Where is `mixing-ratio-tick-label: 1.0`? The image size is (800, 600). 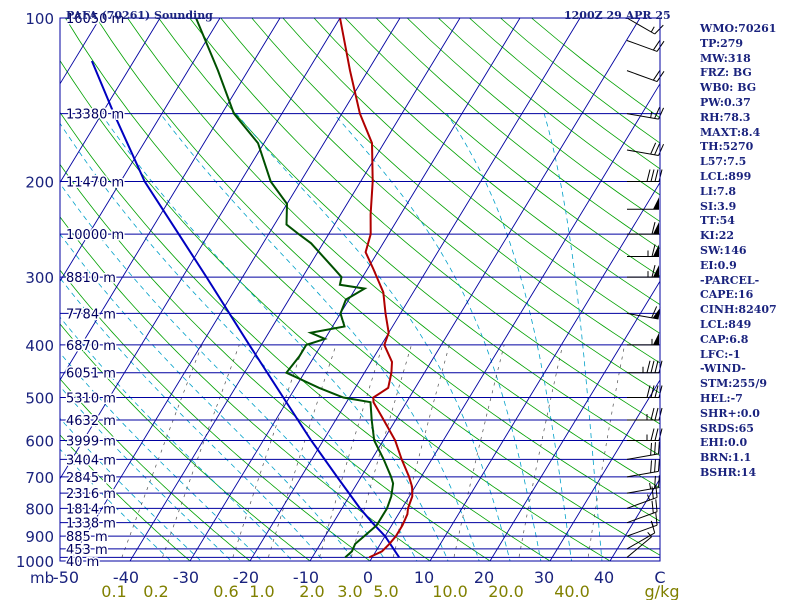 mixing-ratio-tick-label: 1.0 is located at coordinates (261, 591).